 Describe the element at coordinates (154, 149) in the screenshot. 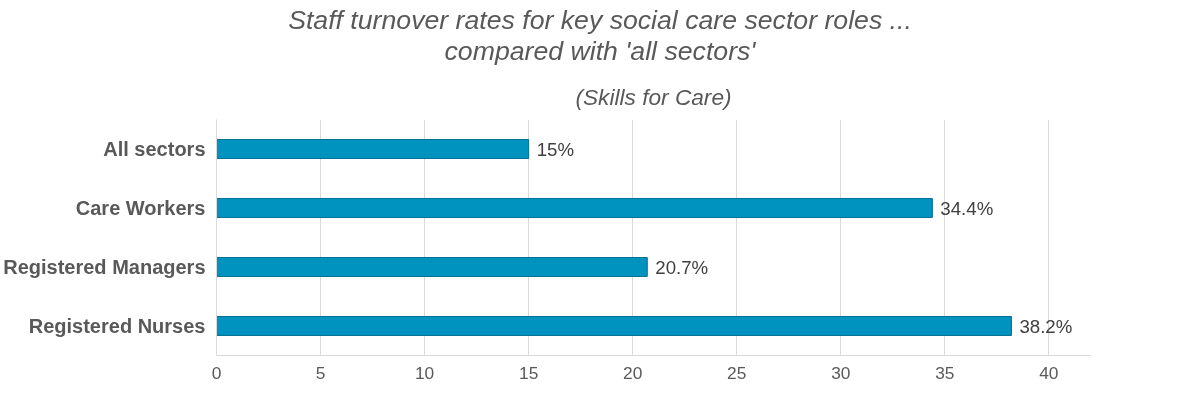

I see `y-tick-label: All sectors` at that location.